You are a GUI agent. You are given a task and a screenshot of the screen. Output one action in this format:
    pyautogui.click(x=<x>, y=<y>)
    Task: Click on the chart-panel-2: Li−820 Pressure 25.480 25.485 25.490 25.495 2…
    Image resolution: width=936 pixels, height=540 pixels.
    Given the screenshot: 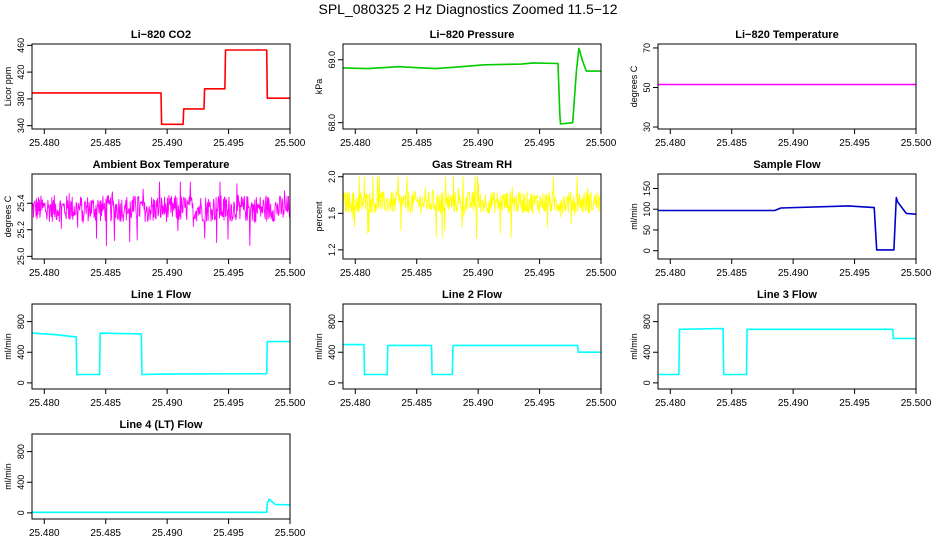 What is the action you would take?
    pyautogui.click(x=465, y=89)
    